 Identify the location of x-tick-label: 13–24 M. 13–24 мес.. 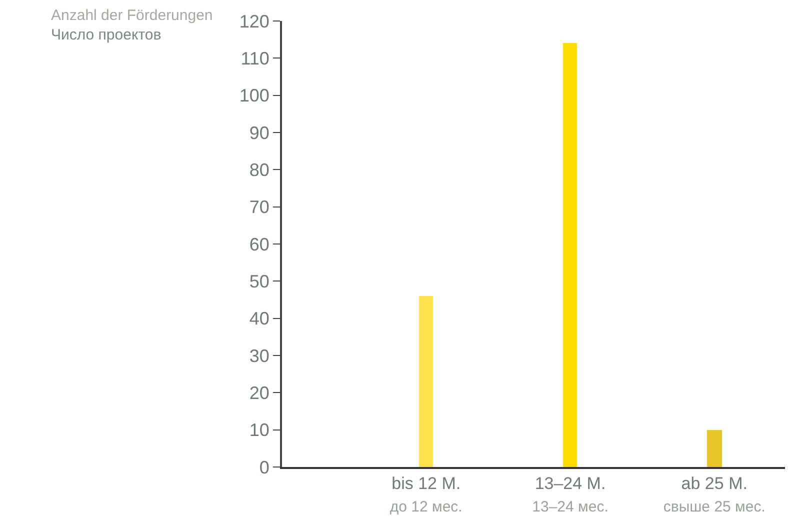
(570, 495).